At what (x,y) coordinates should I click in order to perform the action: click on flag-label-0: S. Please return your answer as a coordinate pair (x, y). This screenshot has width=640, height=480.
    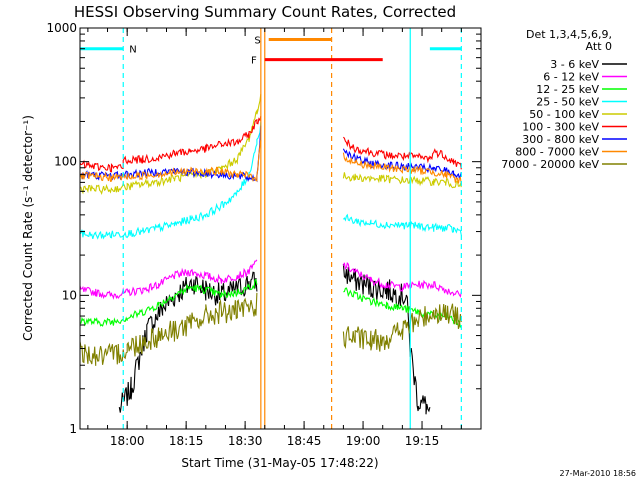
    Looking at the image, I should click on (257, 41).